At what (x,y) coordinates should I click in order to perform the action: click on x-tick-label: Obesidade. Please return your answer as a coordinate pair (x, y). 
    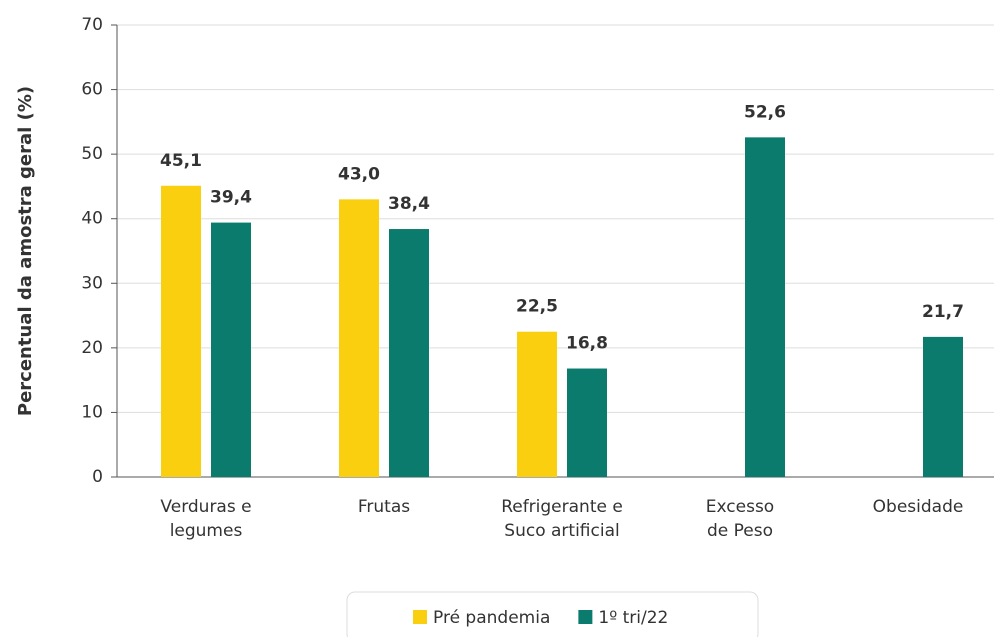
    Looking at the image, I should click on (918, 507).